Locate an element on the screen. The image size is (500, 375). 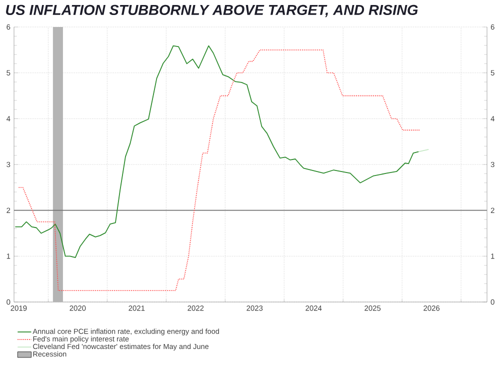
chart-title: US INFLATION STUBBORNLY ABOVE TARGET, AND RISING is located at coordinates (212, 11).